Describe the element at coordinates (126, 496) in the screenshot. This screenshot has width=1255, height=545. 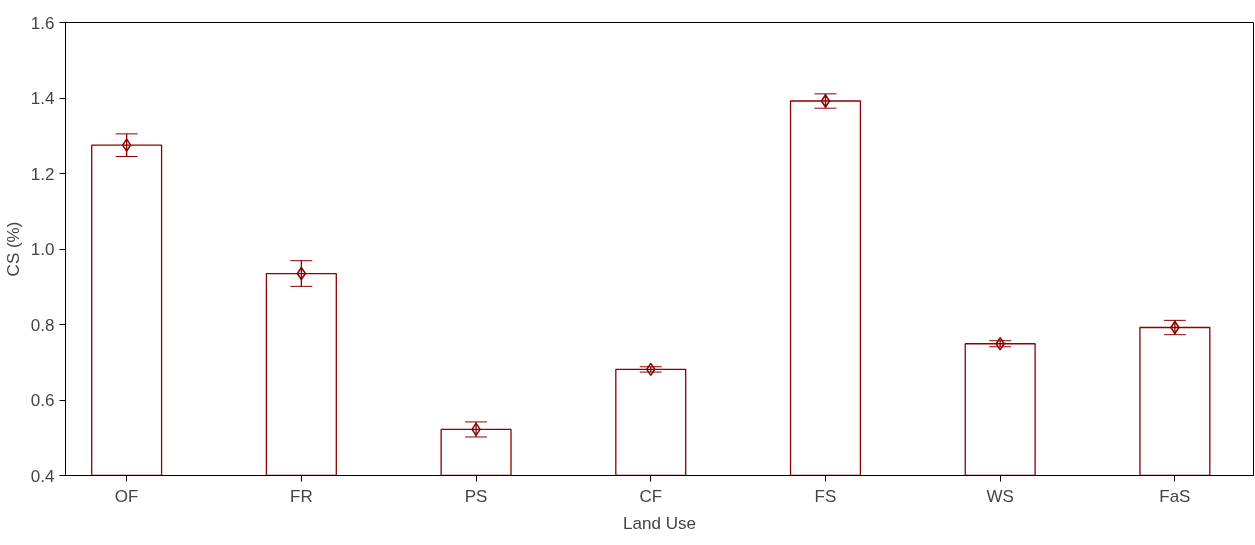
I see `x-tick-label: OF` at that location.